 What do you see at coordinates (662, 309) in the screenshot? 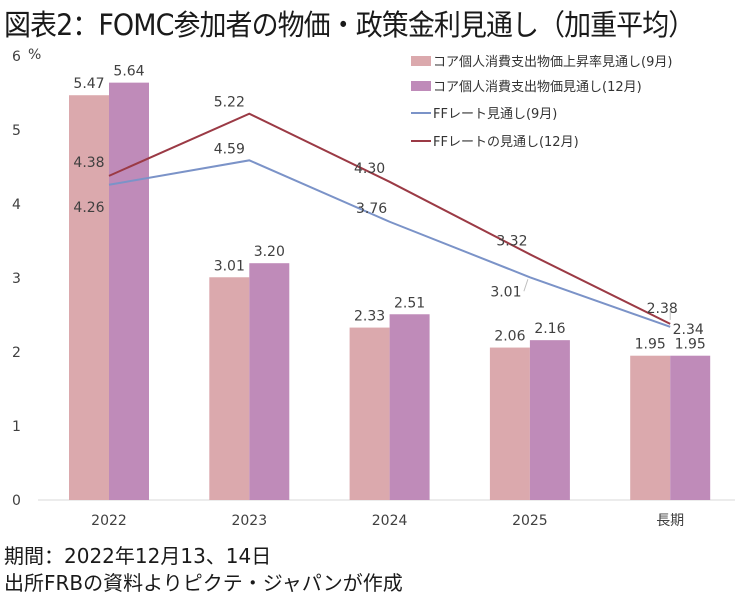
I see `line-data-label: 2.38` at bounding box center [662, 309].